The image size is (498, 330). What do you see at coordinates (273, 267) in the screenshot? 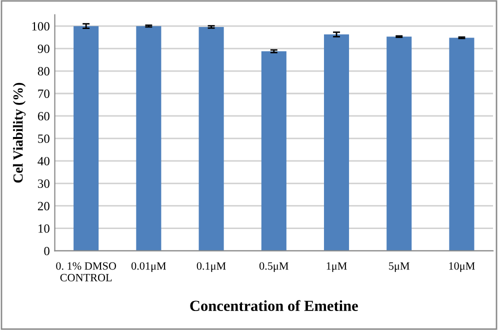
I see `x-tick-label: 0.5μM` at bounding box center [273, 267].